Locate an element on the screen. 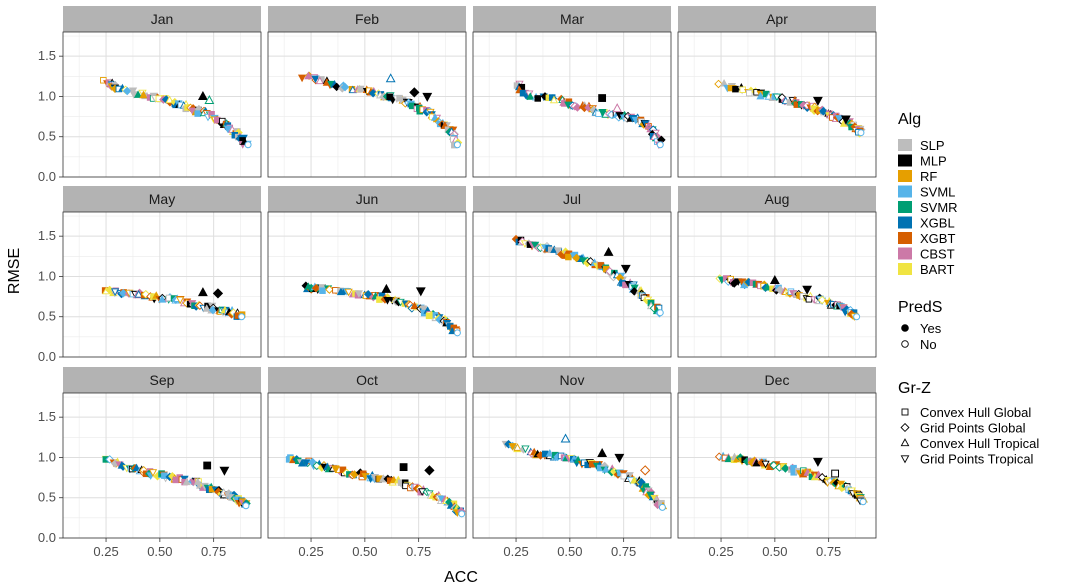 The image size is (1084, 587). facet-strip-label: Aug is located at coordinates (777, 199).